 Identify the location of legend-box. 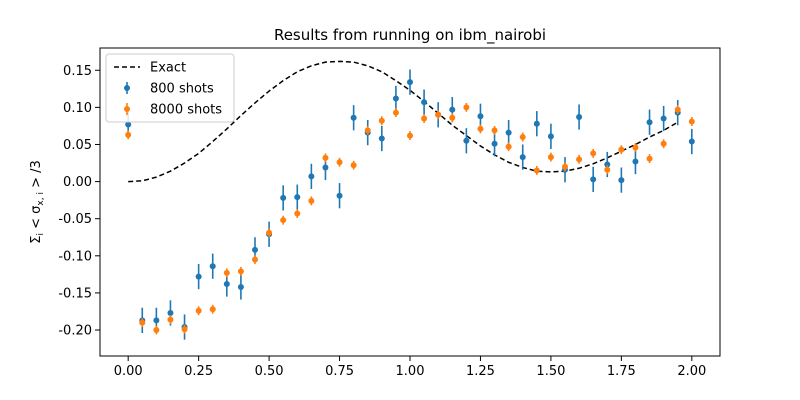
(170, 88).